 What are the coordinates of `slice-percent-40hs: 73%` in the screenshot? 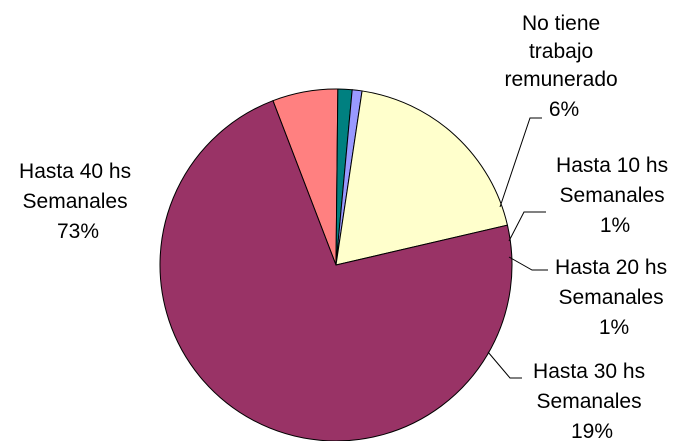 It's located at (78, 231).